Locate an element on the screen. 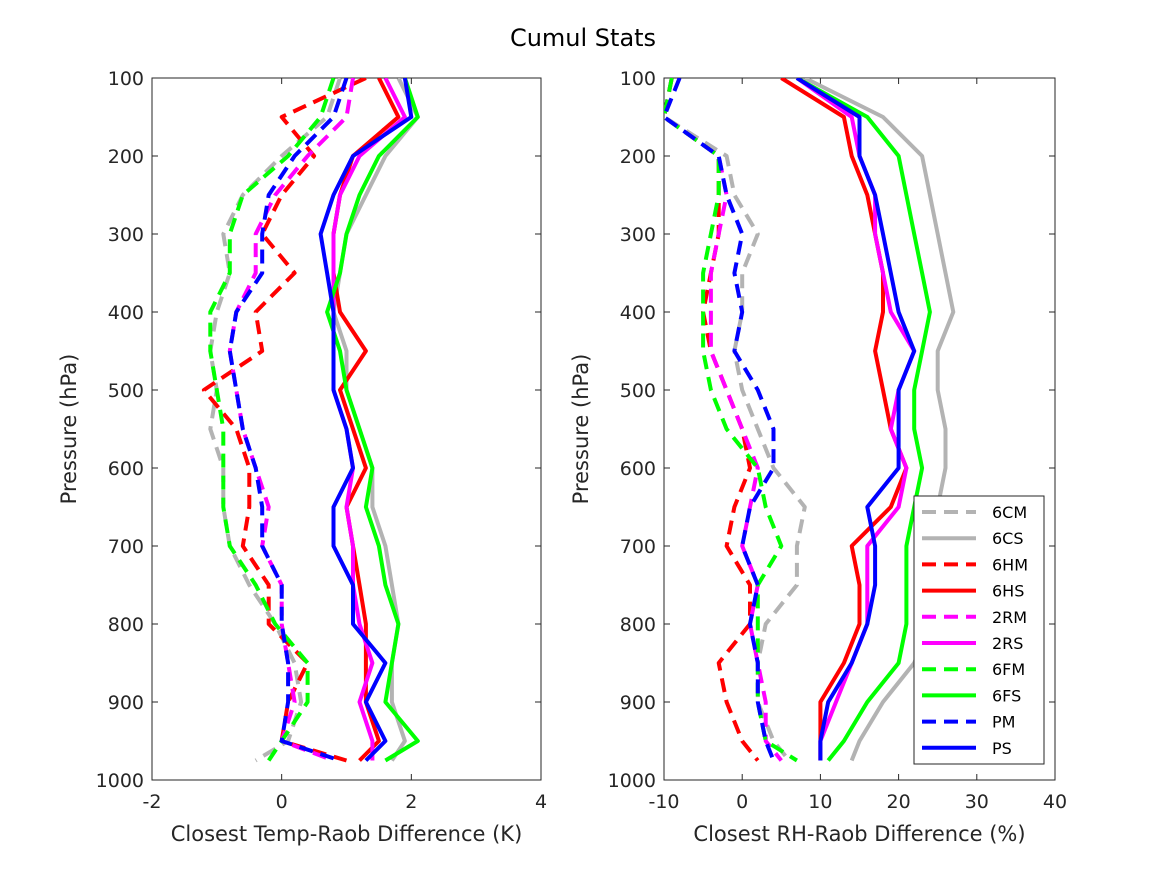 This screenshot has width=1167, height=875. legend-label: 6HM is located at coordinates (1010, 564).